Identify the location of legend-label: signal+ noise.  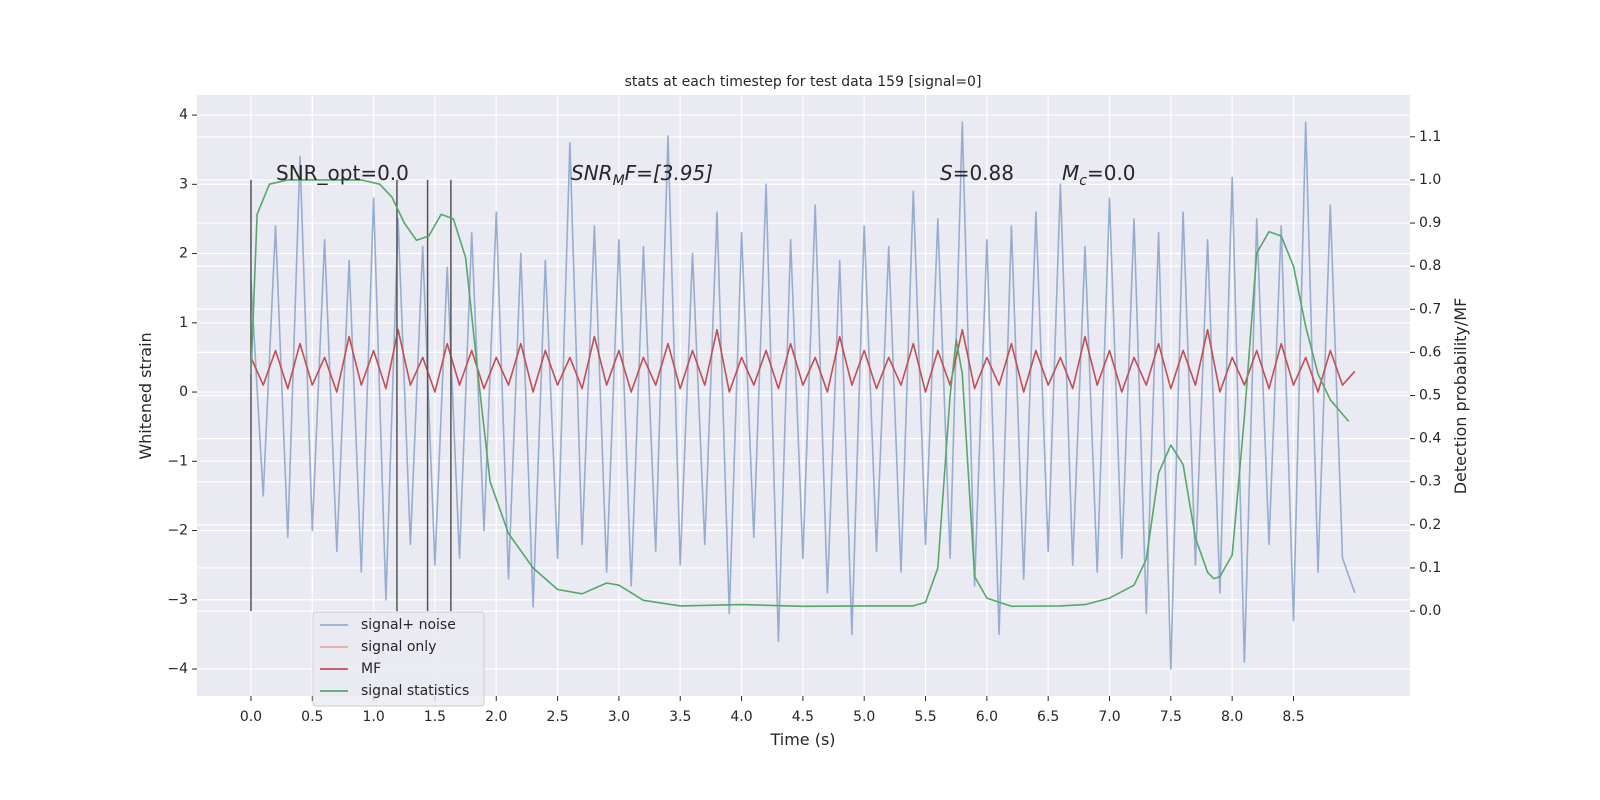
(408, 625).